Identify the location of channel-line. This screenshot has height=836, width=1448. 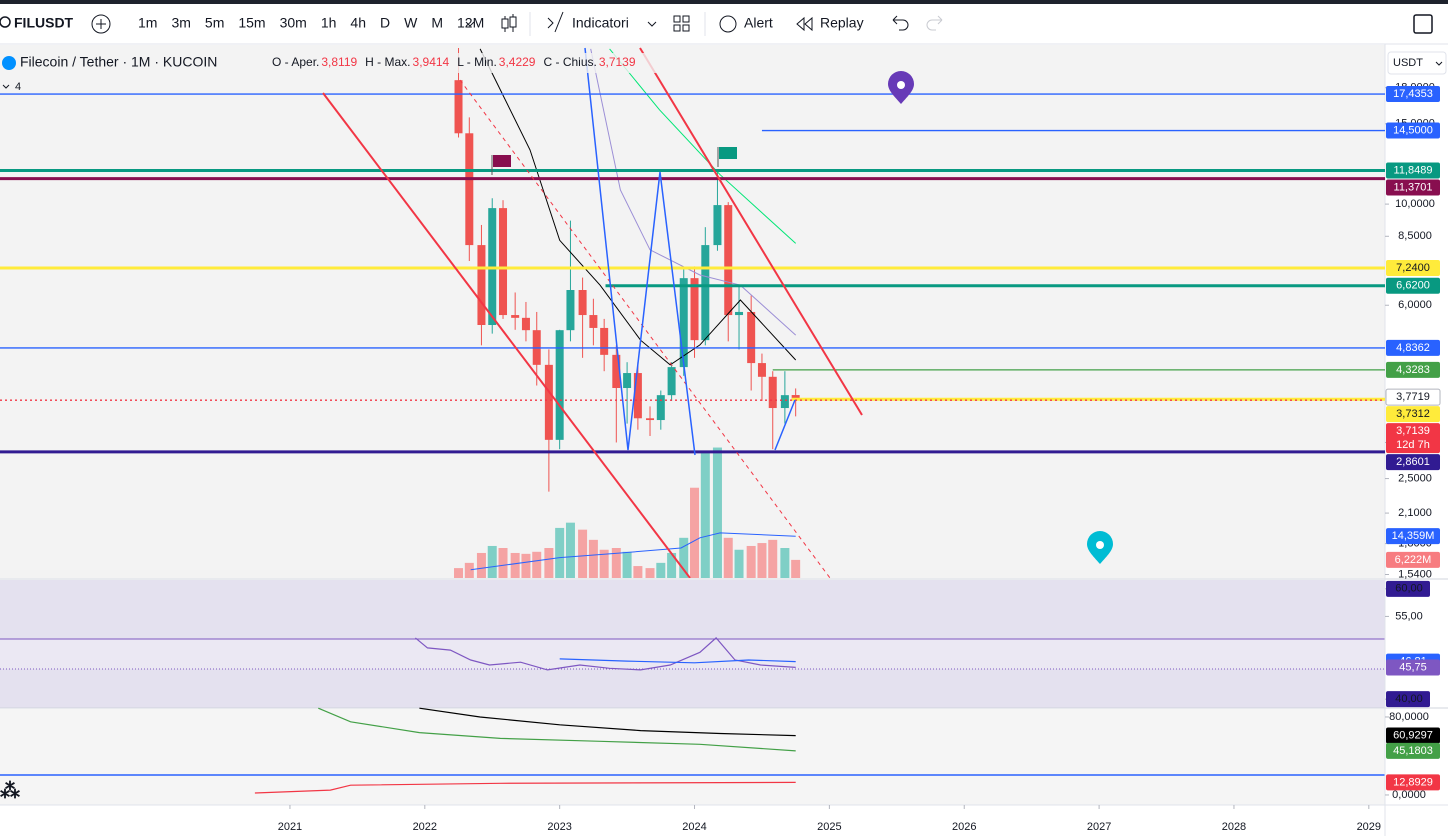
(751, 231).